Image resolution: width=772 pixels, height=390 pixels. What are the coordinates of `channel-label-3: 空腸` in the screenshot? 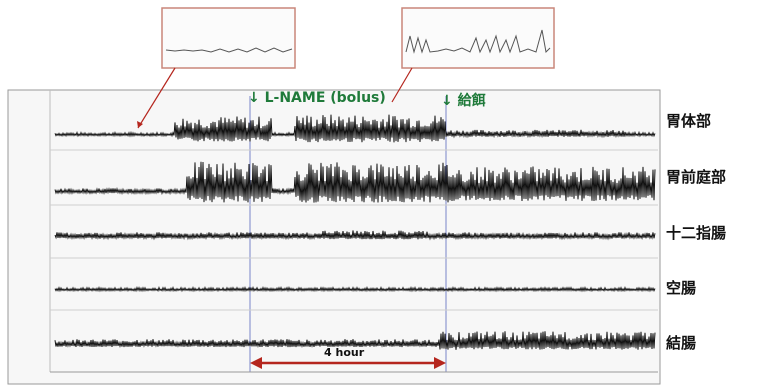 It's located at (681, 288).